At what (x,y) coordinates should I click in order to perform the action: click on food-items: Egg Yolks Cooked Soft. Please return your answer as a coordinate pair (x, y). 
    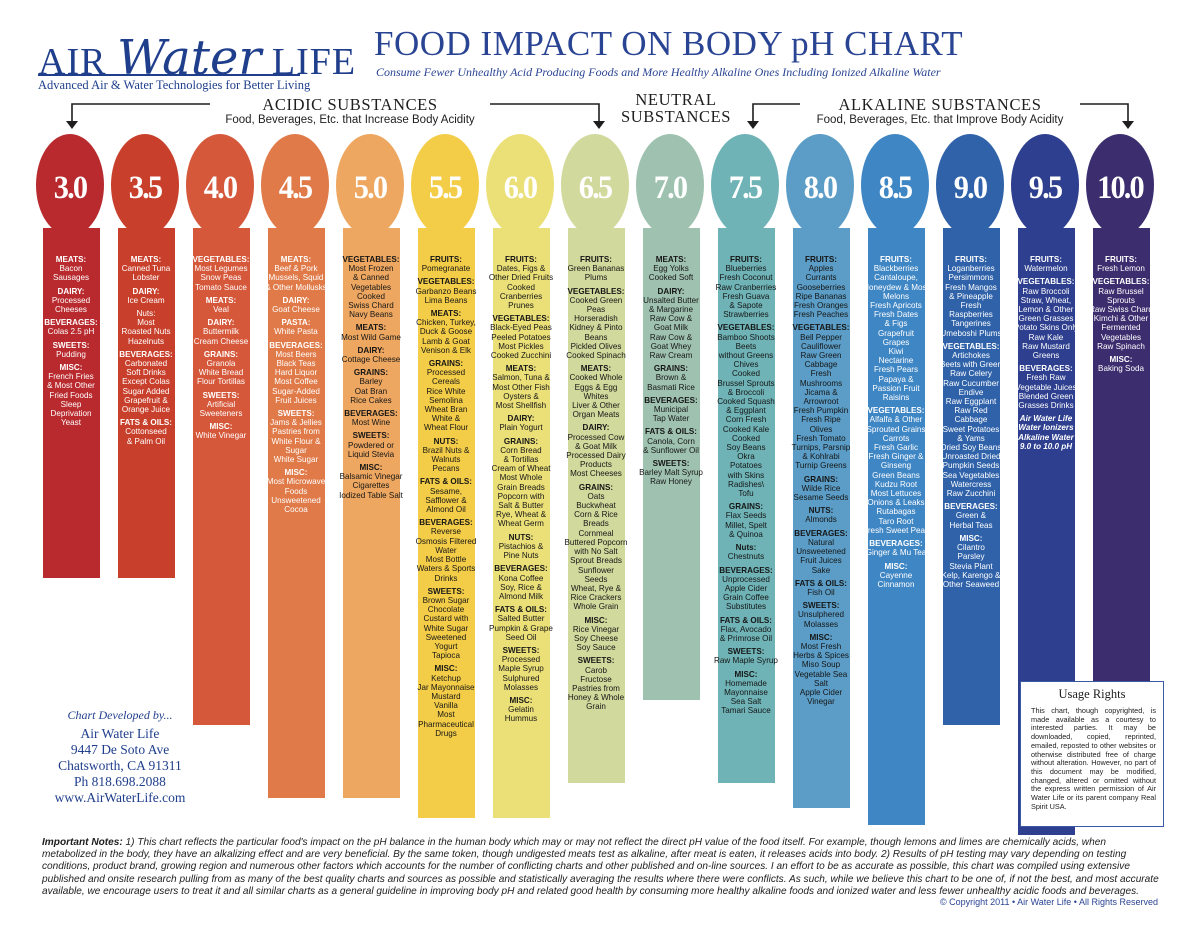
    Looking at the image, I should click on (671, 273).